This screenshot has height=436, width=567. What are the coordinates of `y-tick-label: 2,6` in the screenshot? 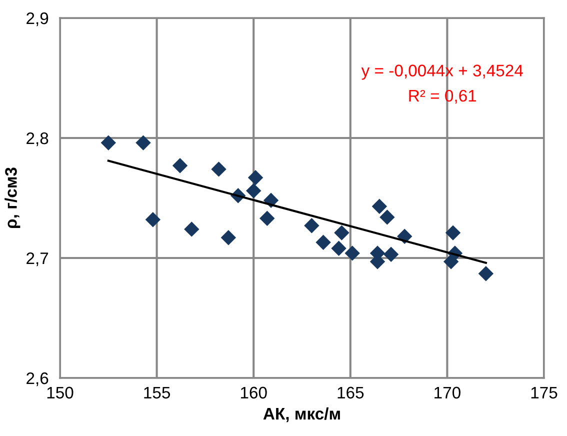 It's located at (37, 379).